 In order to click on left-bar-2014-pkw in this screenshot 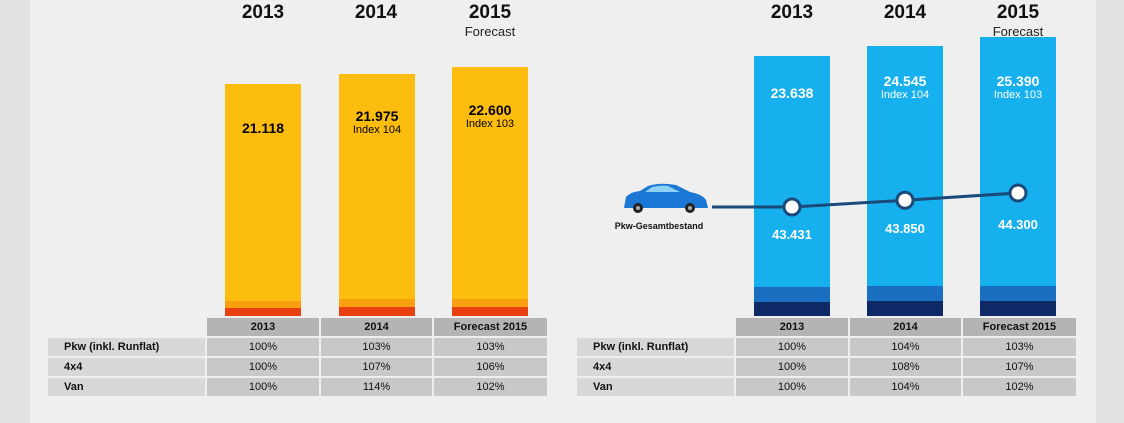, I will do `click(377, 186)`.